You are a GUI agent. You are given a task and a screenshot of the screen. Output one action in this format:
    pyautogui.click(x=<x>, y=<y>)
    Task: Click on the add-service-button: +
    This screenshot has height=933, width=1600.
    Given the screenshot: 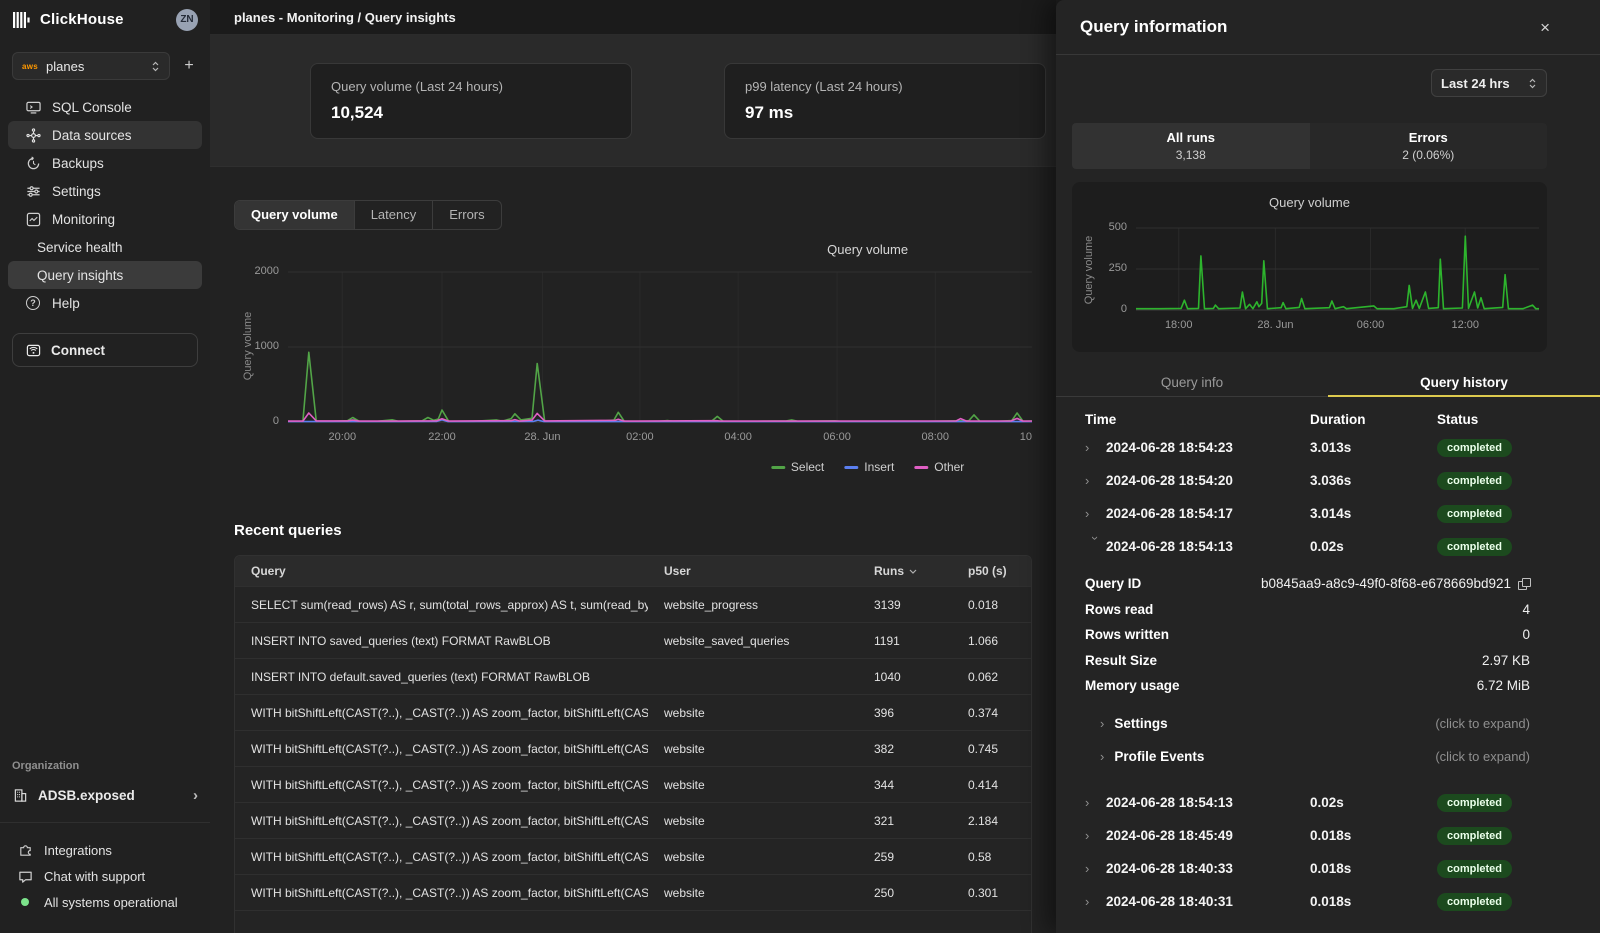 What is the action you would take?
    pyautogui.click(x=189, y=65)
    